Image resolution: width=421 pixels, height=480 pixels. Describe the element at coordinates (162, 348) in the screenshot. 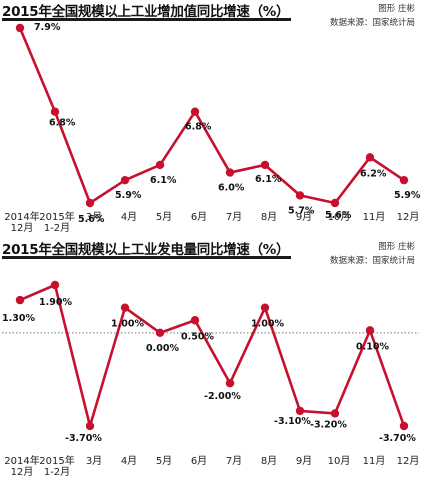

I see `data-label: 0.00%` at that location.